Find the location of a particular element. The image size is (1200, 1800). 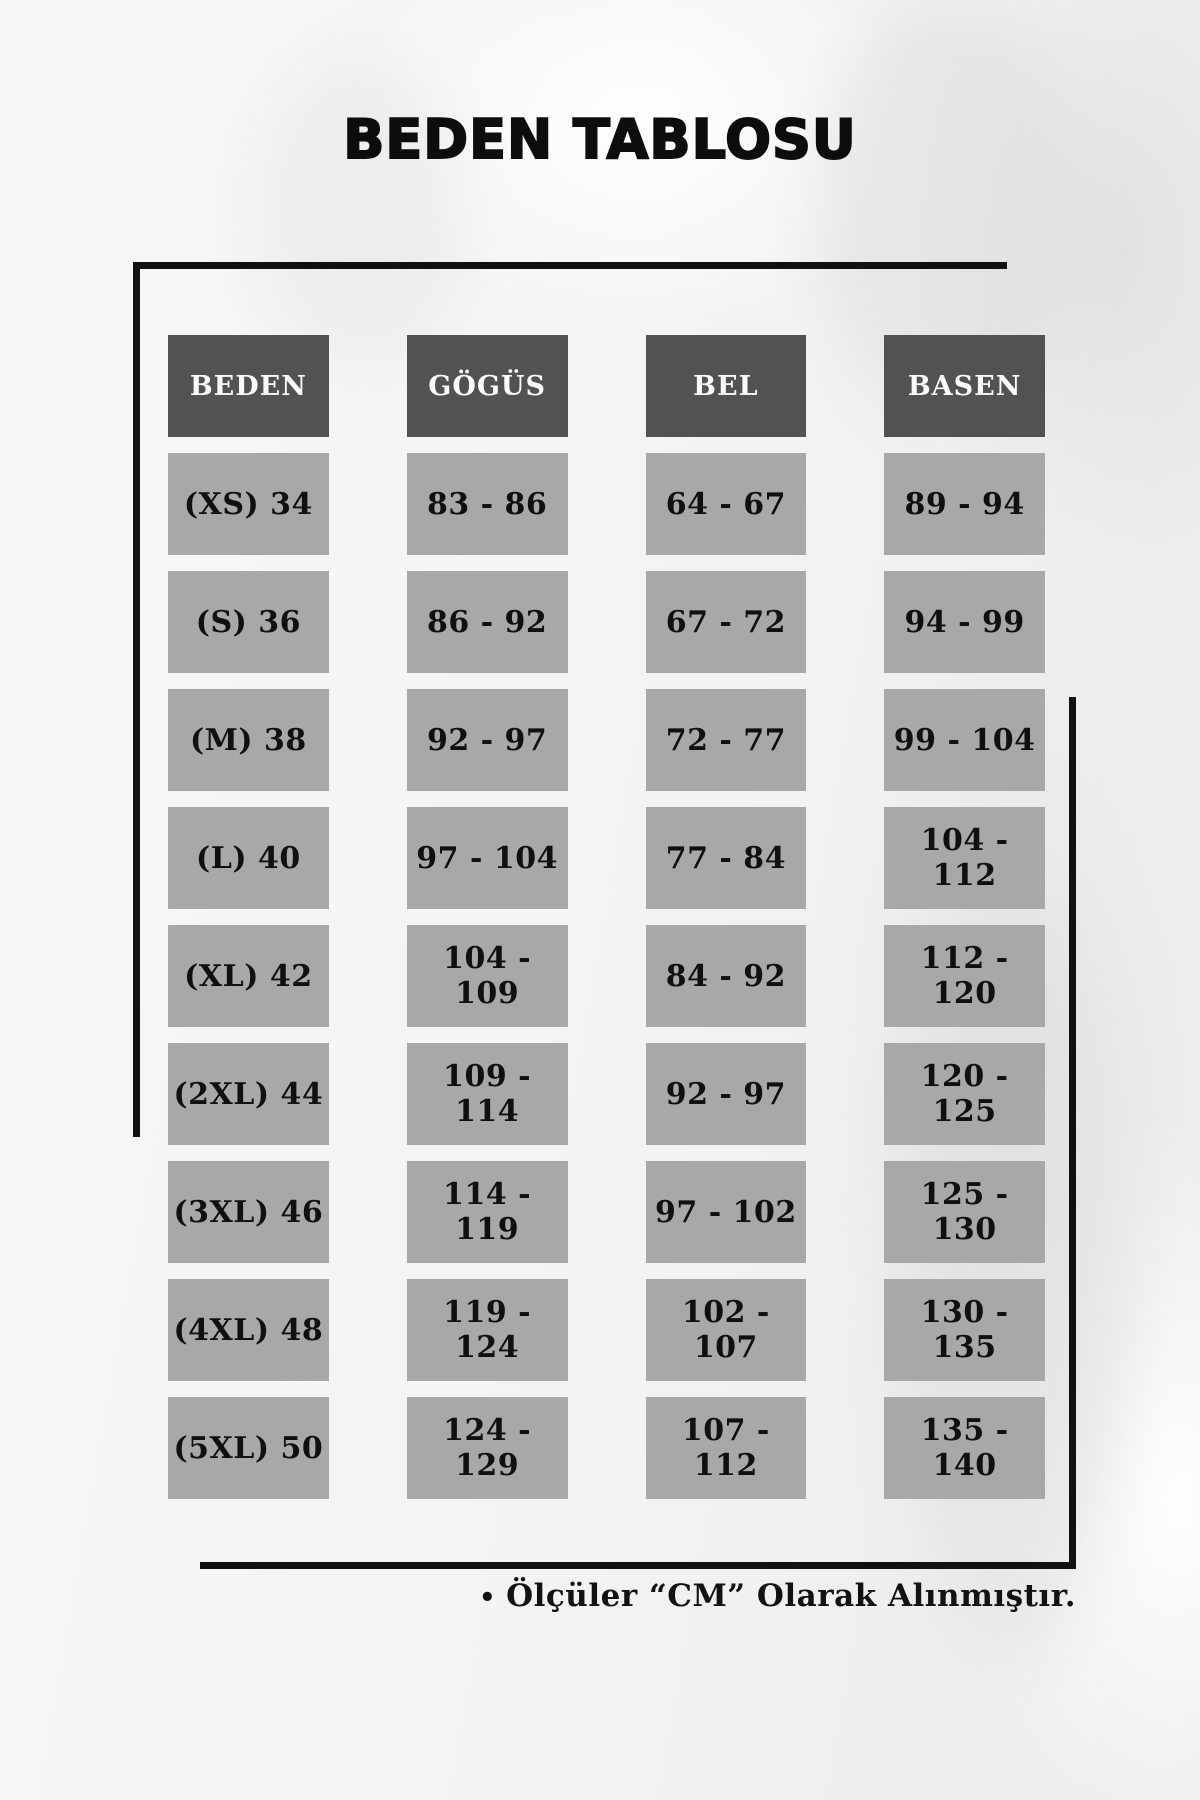

measurement-cell: 135 - 140 is located at coordinates (964, 1448).